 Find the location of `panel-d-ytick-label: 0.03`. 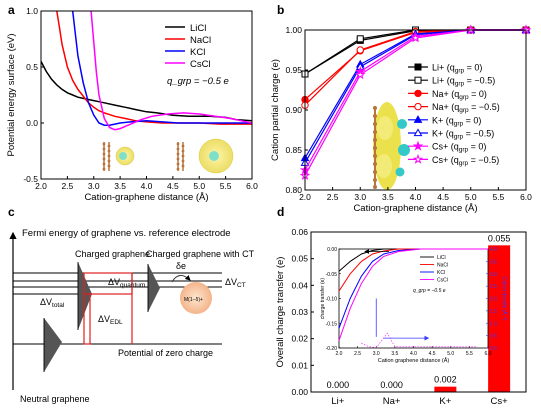

panel-d-ytick-label: 0.03 is located at coordinates (299, 312).